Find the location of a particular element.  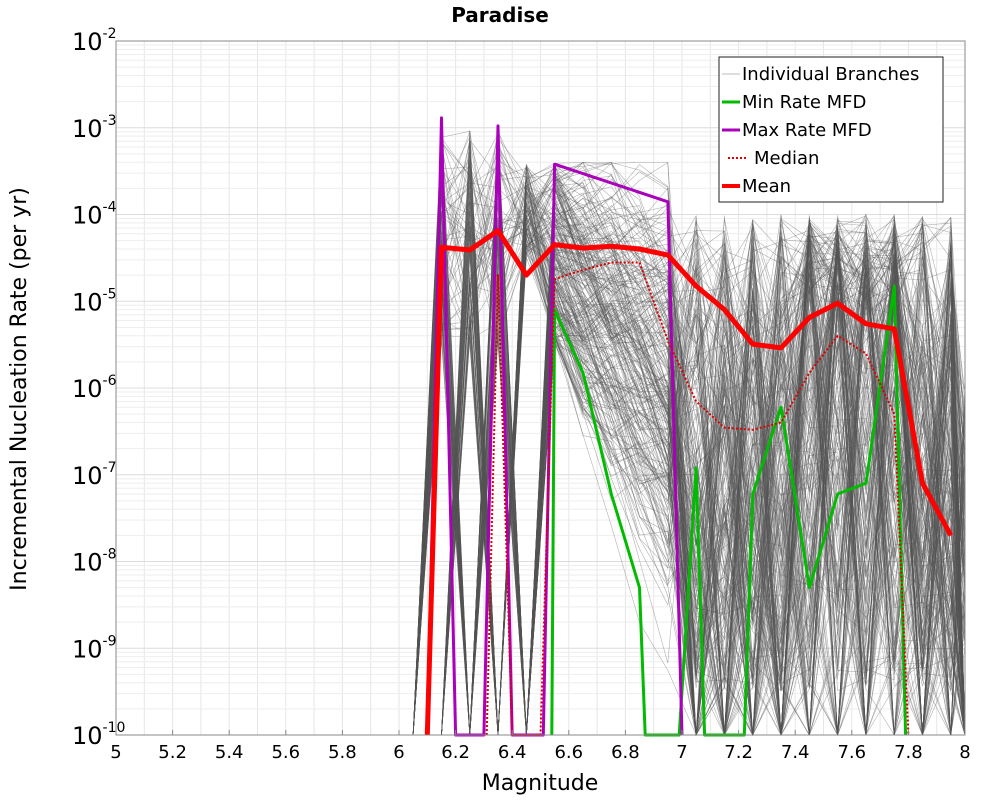

legend-label: Max Rate MFD is located at coordinates (807, 130).